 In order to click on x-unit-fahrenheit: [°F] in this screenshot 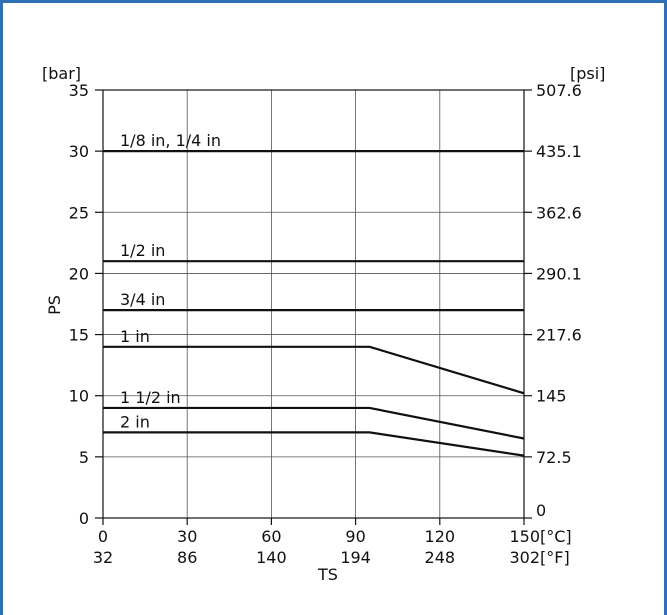, I will do `click(555, 557)`.